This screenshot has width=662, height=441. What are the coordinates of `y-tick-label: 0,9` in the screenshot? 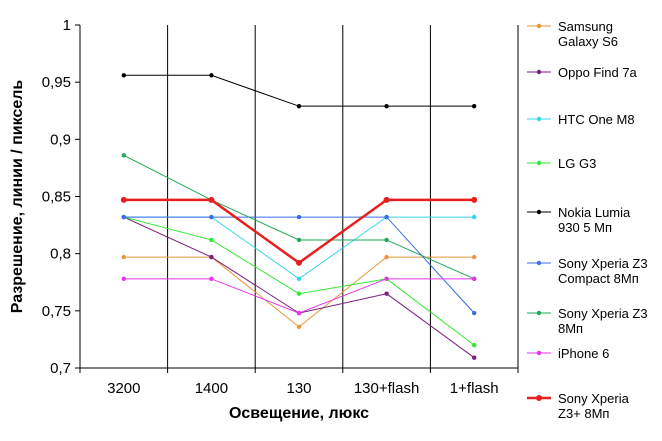 It's located at (60, 139).